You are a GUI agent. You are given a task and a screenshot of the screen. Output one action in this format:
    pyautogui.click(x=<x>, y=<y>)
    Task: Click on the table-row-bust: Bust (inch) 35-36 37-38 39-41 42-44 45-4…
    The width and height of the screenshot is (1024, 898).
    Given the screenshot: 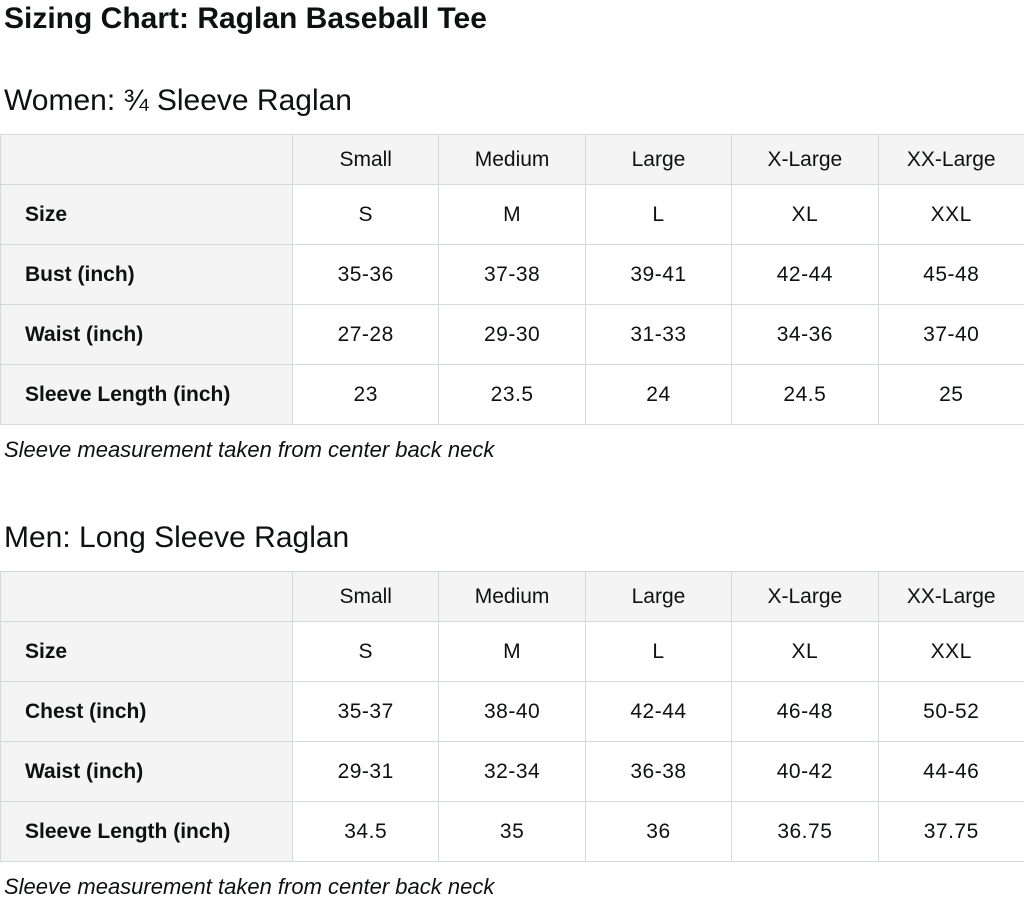 What is the action you would take?
    pyautogui.click(x=512, y=274)
    